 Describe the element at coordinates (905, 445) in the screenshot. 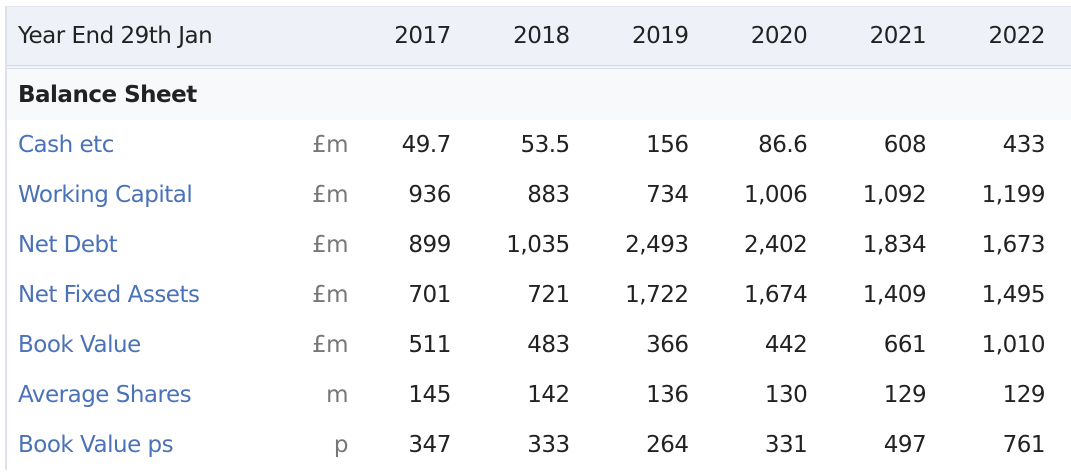

I see `row-value: 497` at that location.